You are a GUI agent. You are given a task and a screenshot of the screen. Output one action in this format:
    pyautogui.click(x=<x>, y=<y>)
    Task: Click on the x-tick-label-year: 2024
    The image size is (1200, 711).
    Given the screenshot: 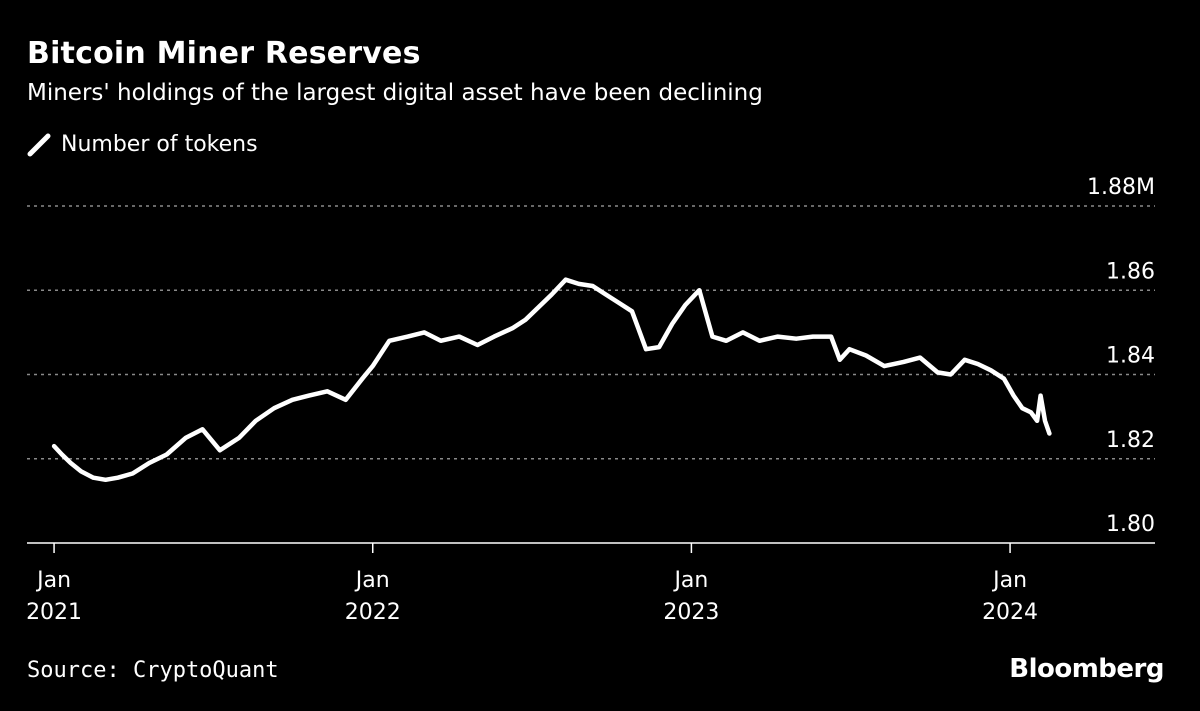 What is the action you would take?
    pyautogui.click(x=1010, y=612)
    